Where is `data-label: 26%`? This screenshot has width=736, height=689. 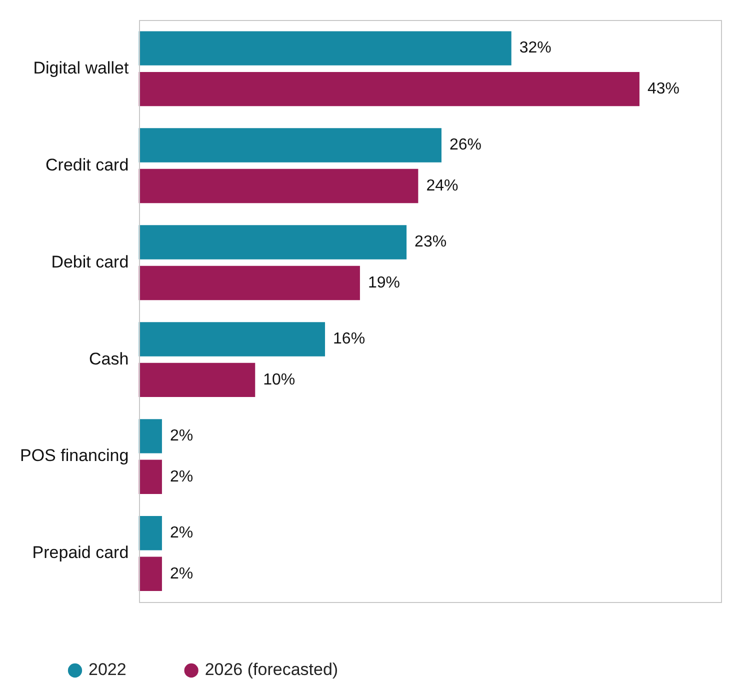
data-label: 26% is located at coordinates (465, 145).